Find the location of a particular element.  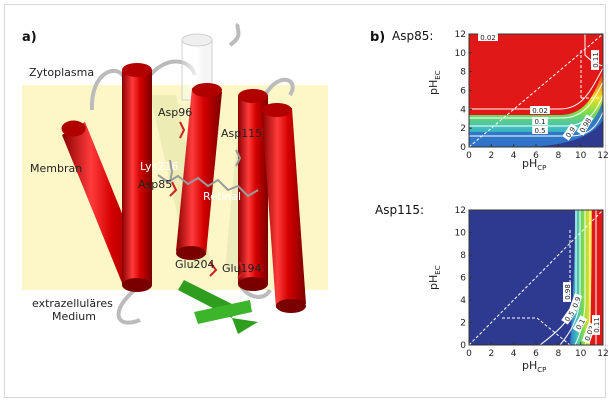

residue-label: Asp115 is located at coordinates (242, 133).